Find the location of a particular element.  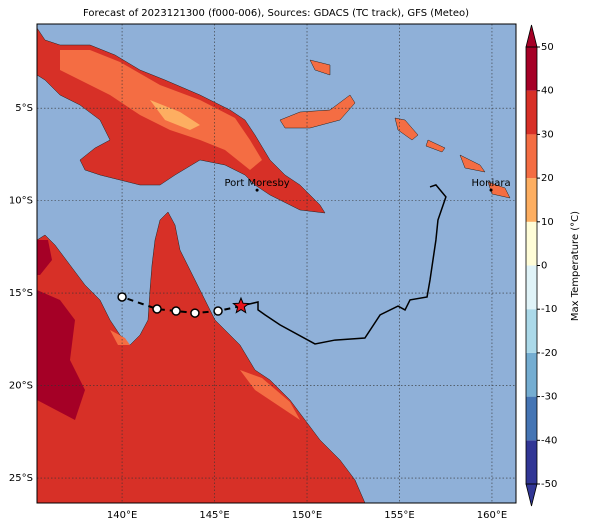

colorbar-tick-label: -50 is located at coordinates (549, 484).